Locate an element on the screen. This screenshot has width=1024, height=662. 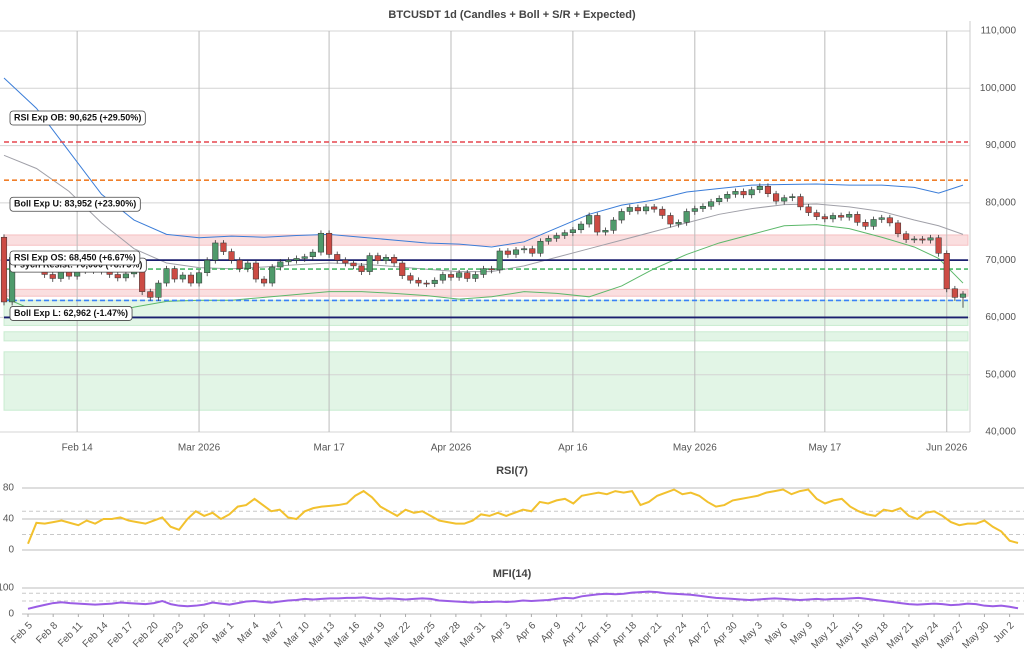
x-tick-label: Mar 2026 is located at coordinates (199, 448).